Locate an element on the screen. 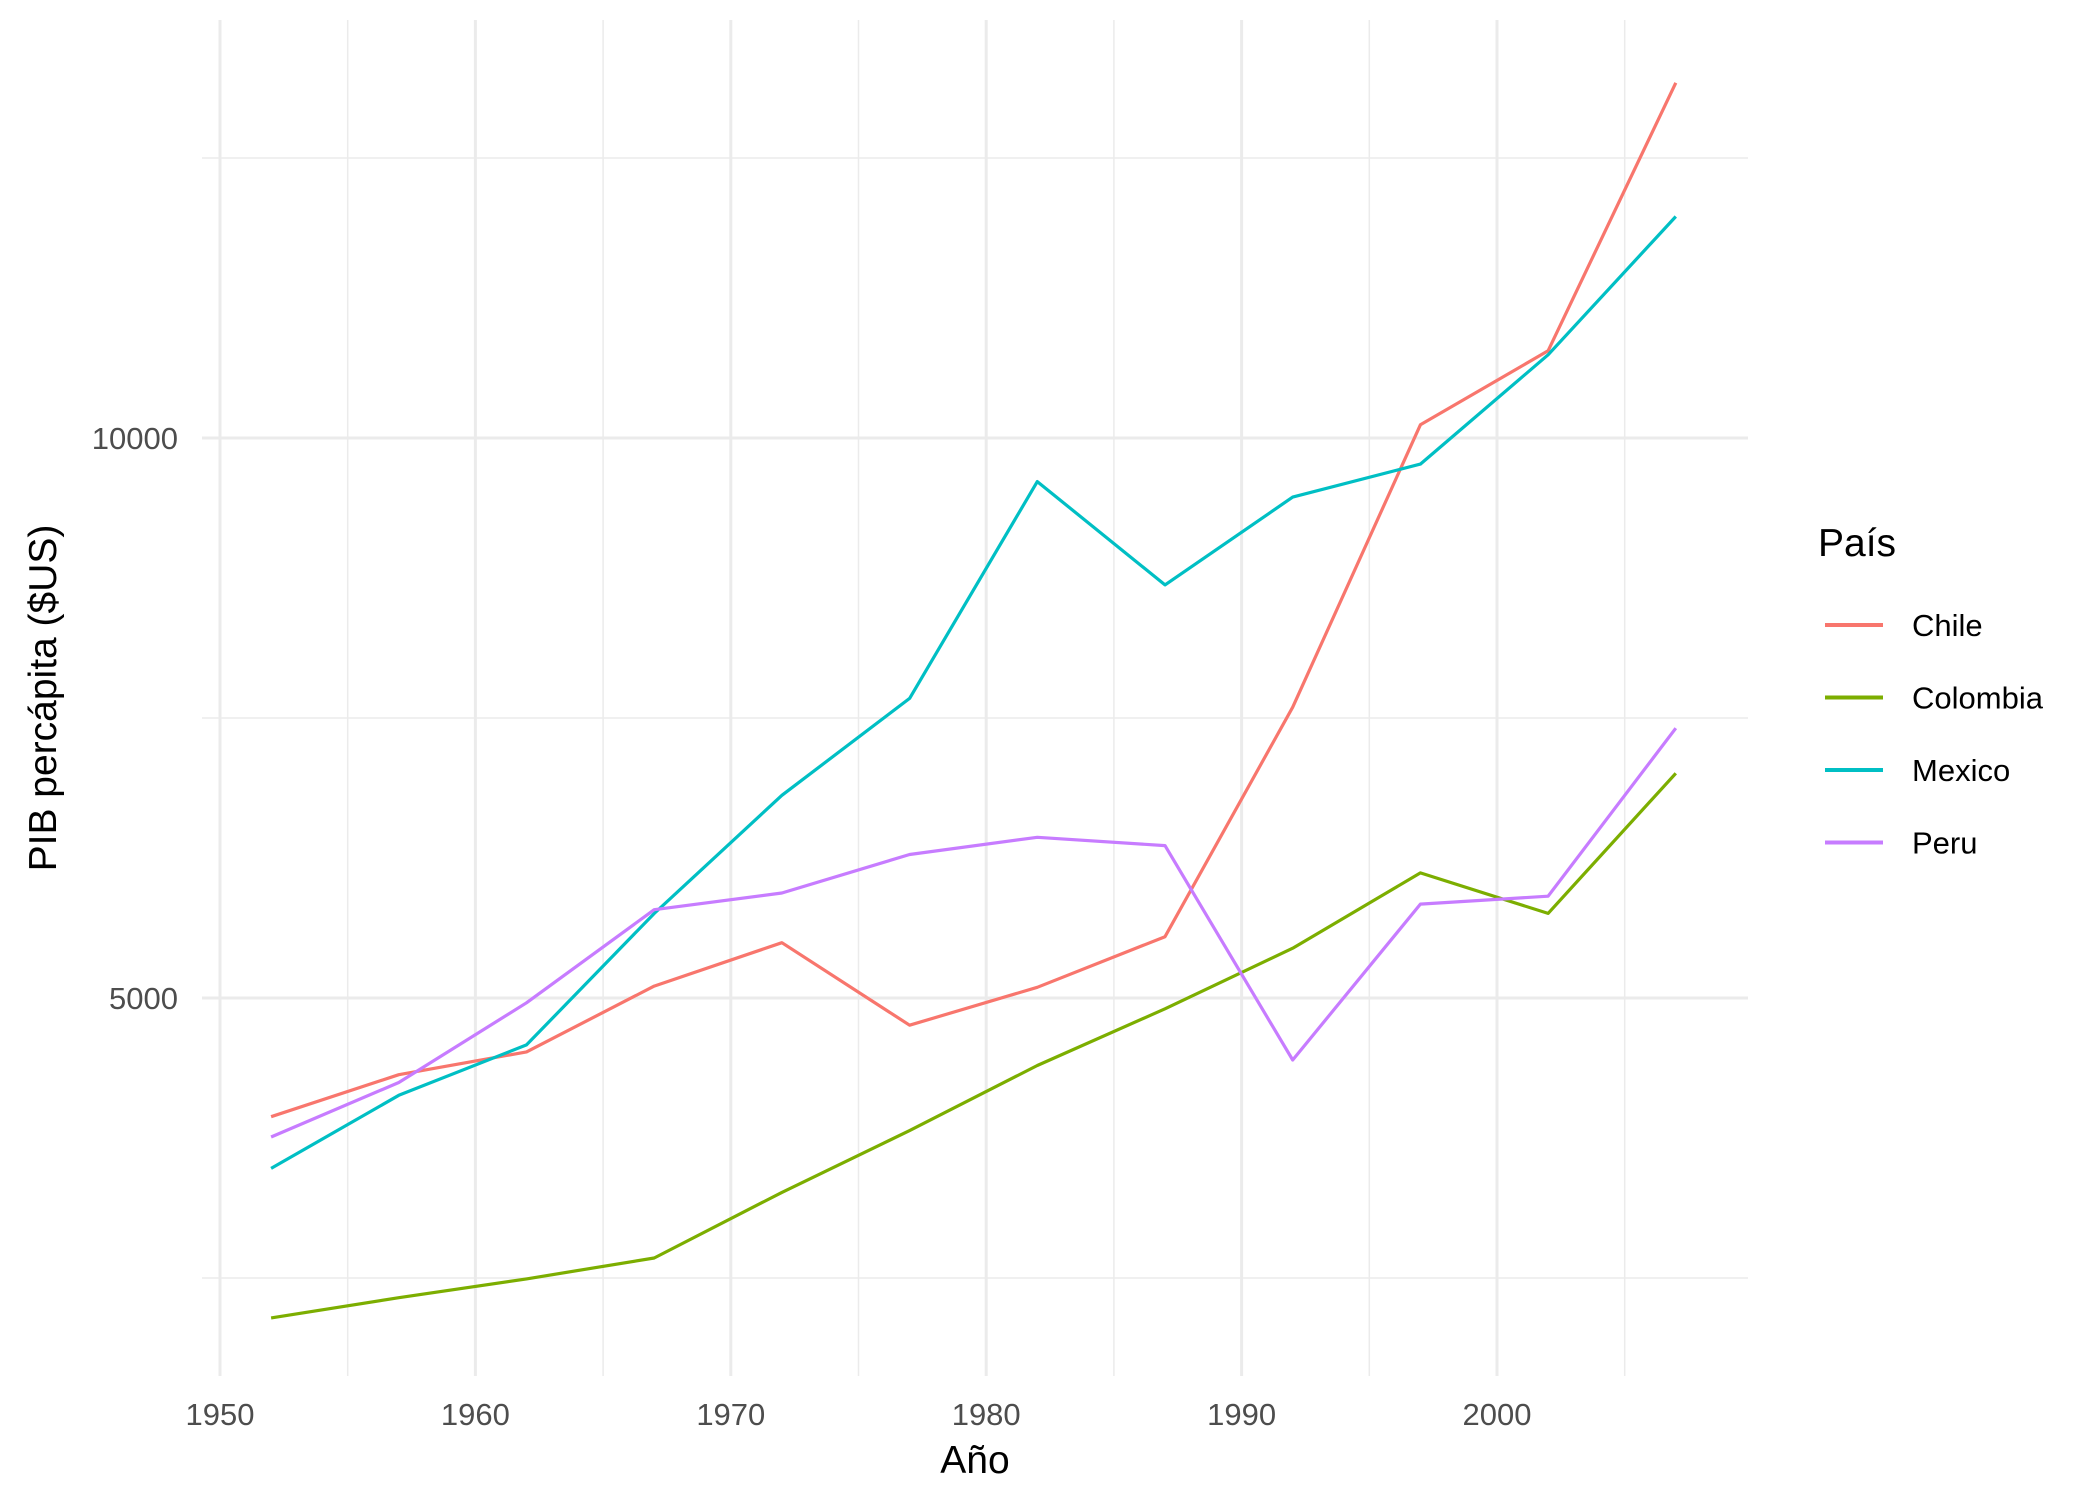 The height and width of the screenshot is (1499, 2099). legend-label: Chile is located at coordinates (1947, 625).